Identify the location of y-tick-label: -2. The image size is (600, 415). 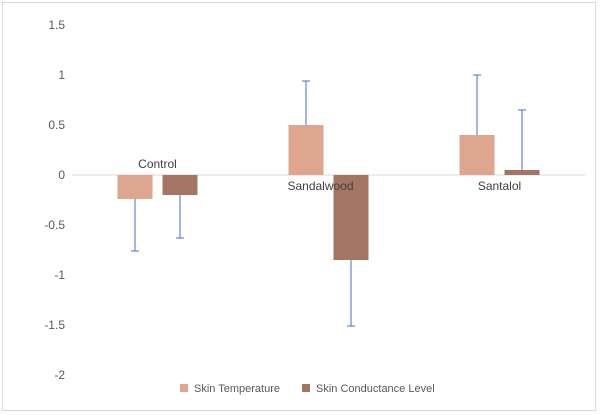
(59, 375).